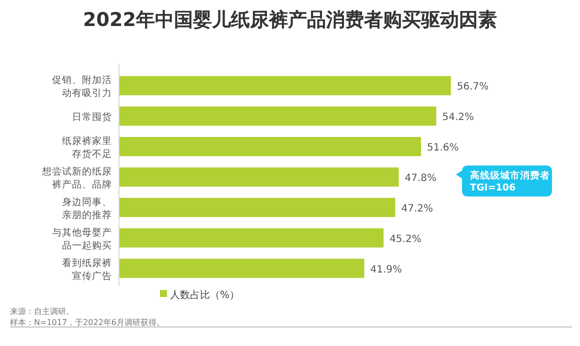 The width and height of the screenshot is (580, 346). Describe the element at coordinates (82, 87) in the screenshot. I see `y-tick-label: 促销、附加活动有吸引力` at that location.